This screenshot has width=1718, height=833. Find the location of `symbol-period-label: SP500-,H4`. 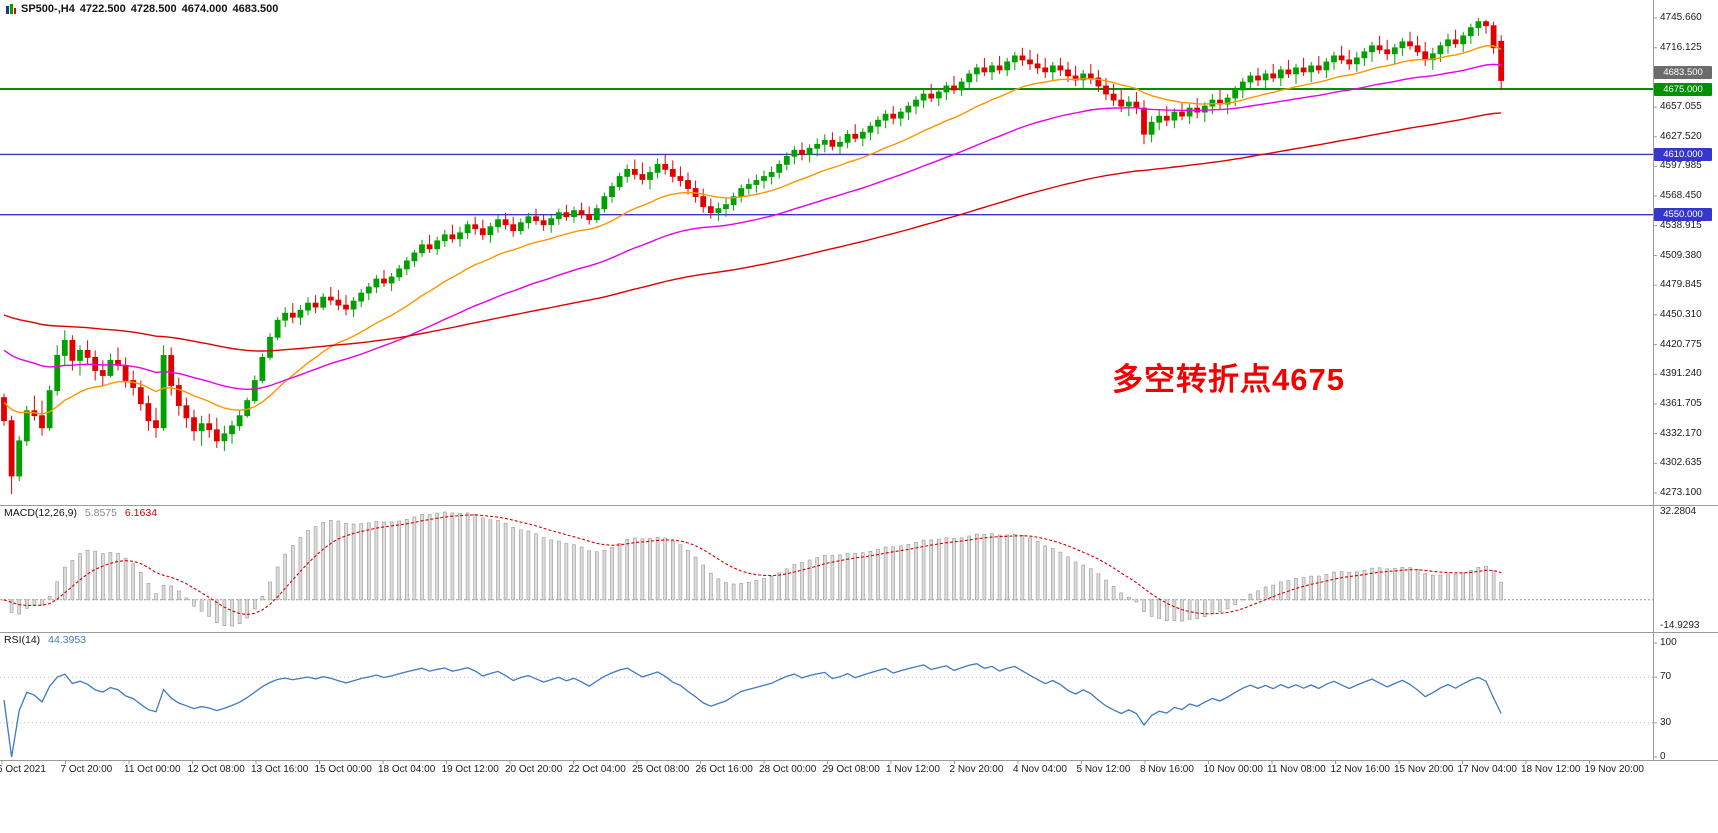

symbol-period-label: SP500-,H4 is located at coordinates (48, 9).